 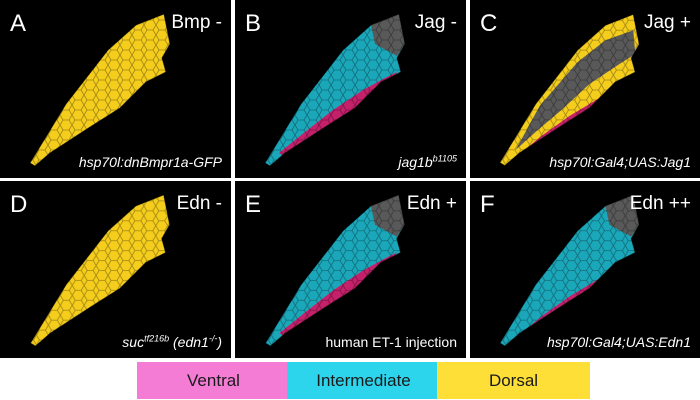 I want to click on panel-letter: B, so click(x=253, y=23).